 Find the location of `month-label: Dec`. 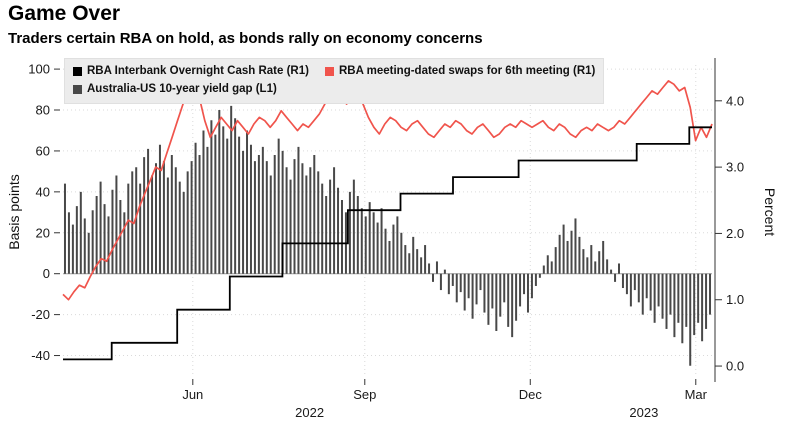

month-label: Dec is located at coordinates (531, 394).